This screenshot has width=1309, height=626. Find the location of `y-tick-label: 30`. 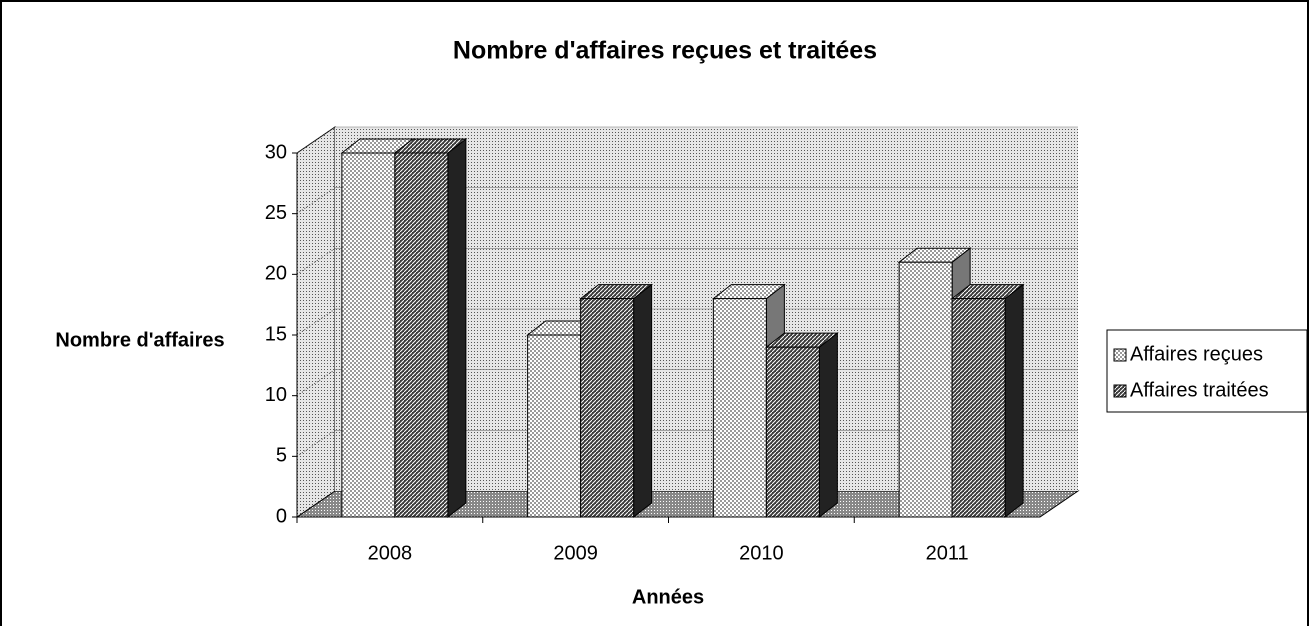

y-tick-label: 30 is located at coordinates (276, 152).